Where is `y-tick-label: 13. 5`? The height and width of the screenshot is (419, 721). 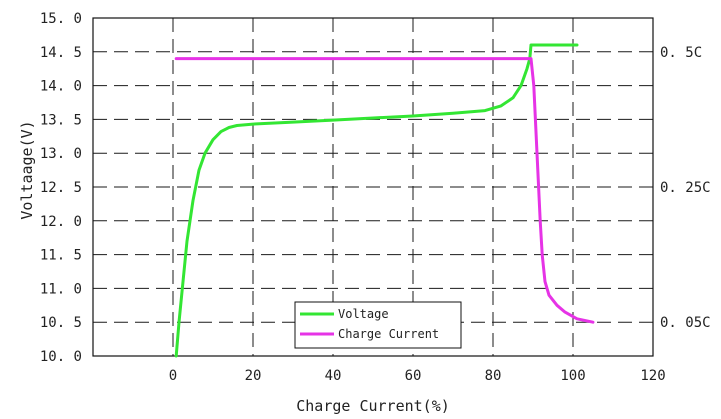
y-tick-label: 13. 5 is located at coordinates (61, 120).